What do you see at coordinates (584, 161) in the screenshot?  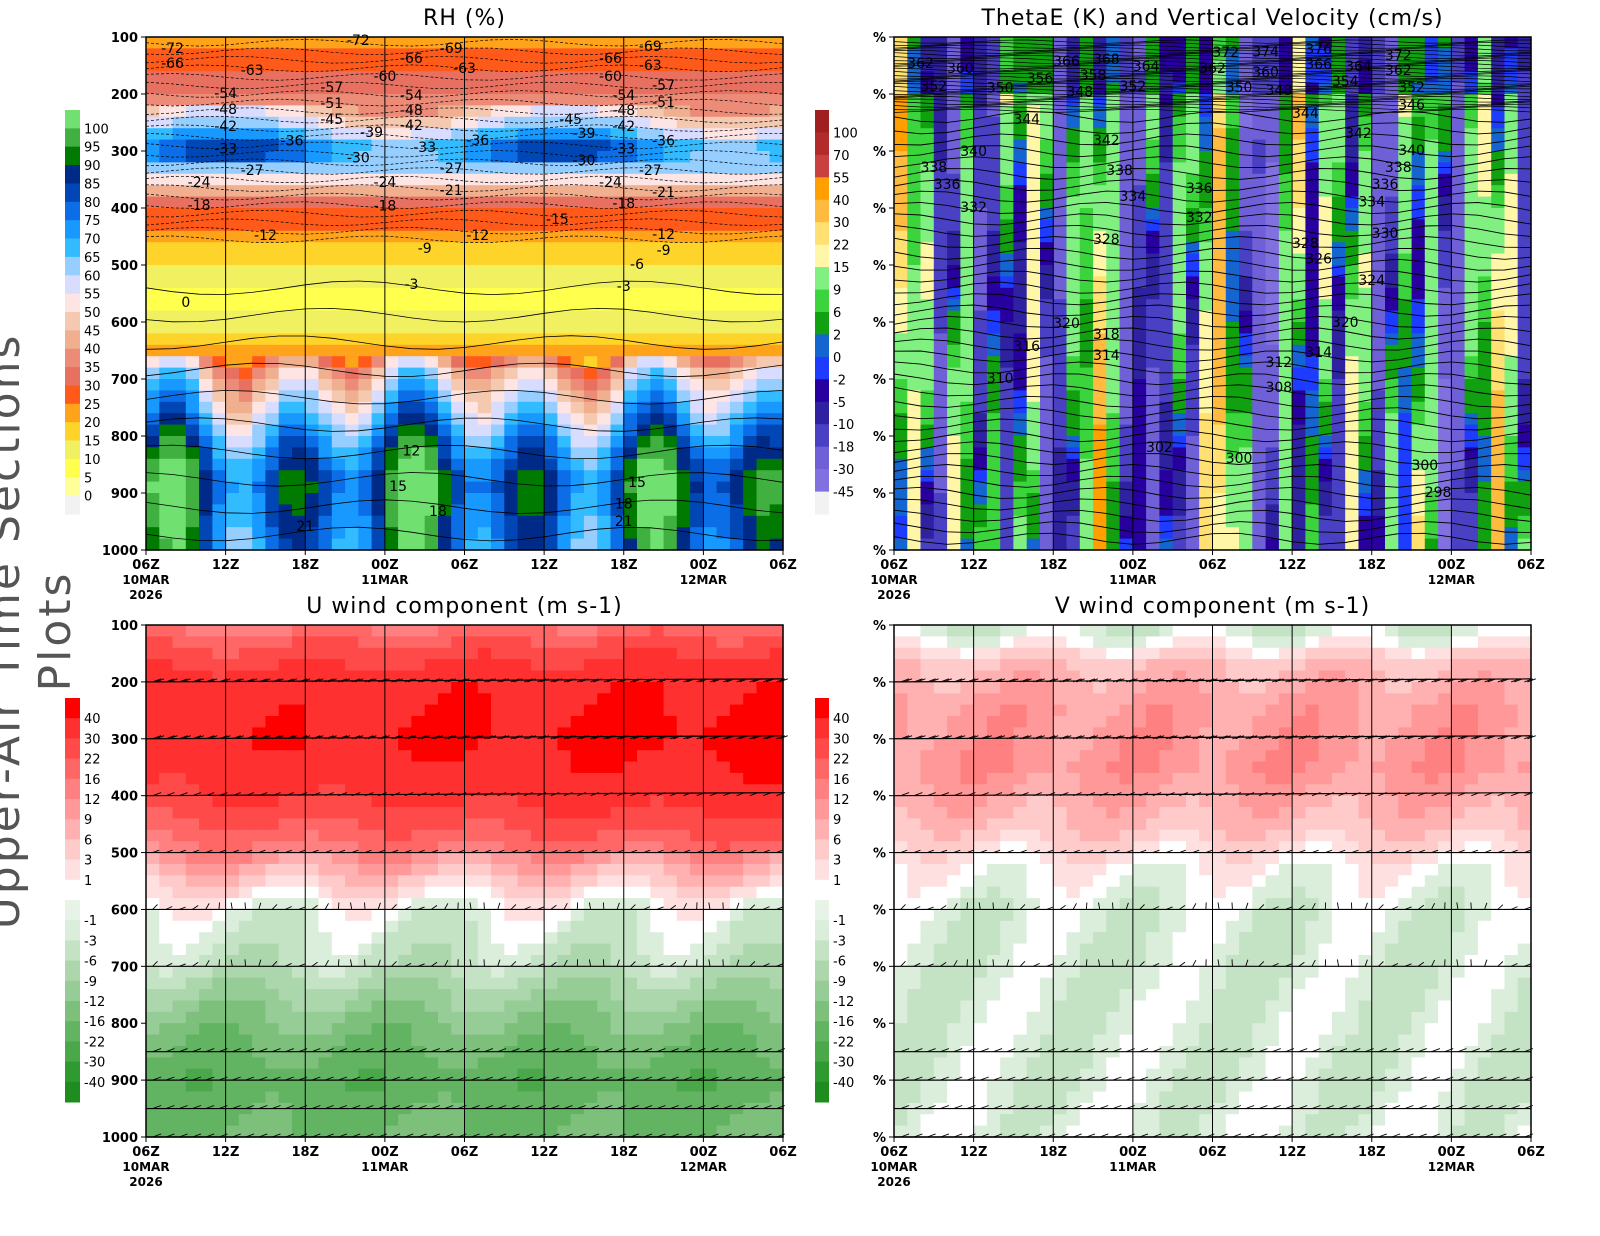 I see `contour-label: -30` at bounding box center [584, 161].